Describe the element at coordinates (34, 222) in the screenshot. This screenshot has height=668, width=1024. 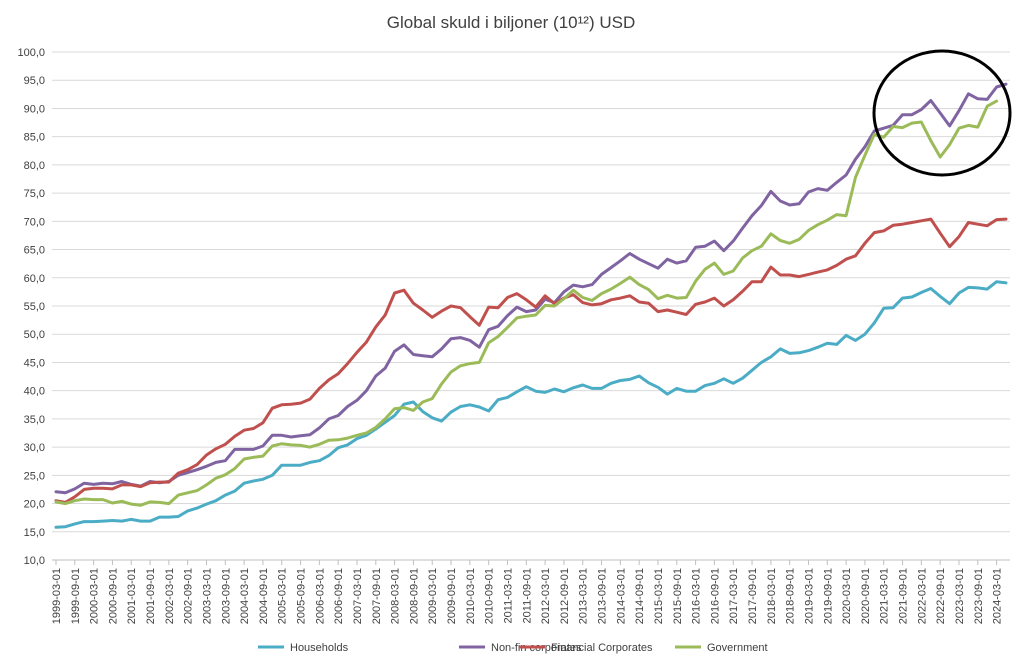
I see `y-tick-label: 70,0` at that location.